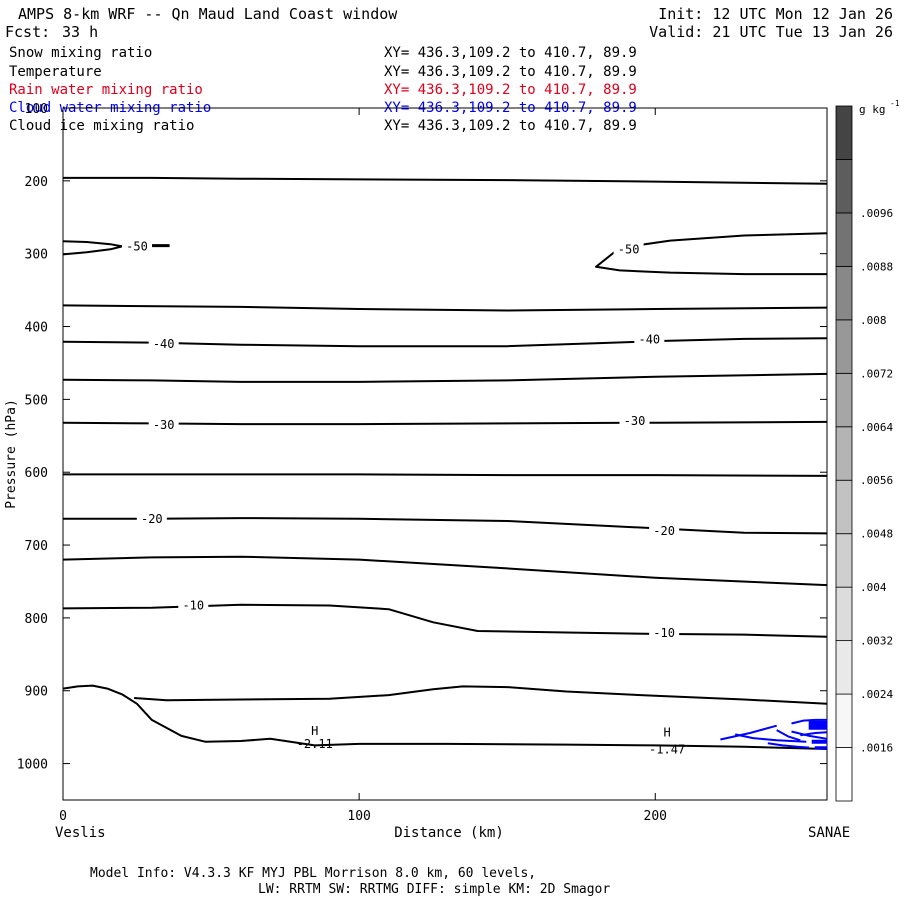 The image size is (900, 900). I want to click on y-tick-label: 200, so click(36, 182).